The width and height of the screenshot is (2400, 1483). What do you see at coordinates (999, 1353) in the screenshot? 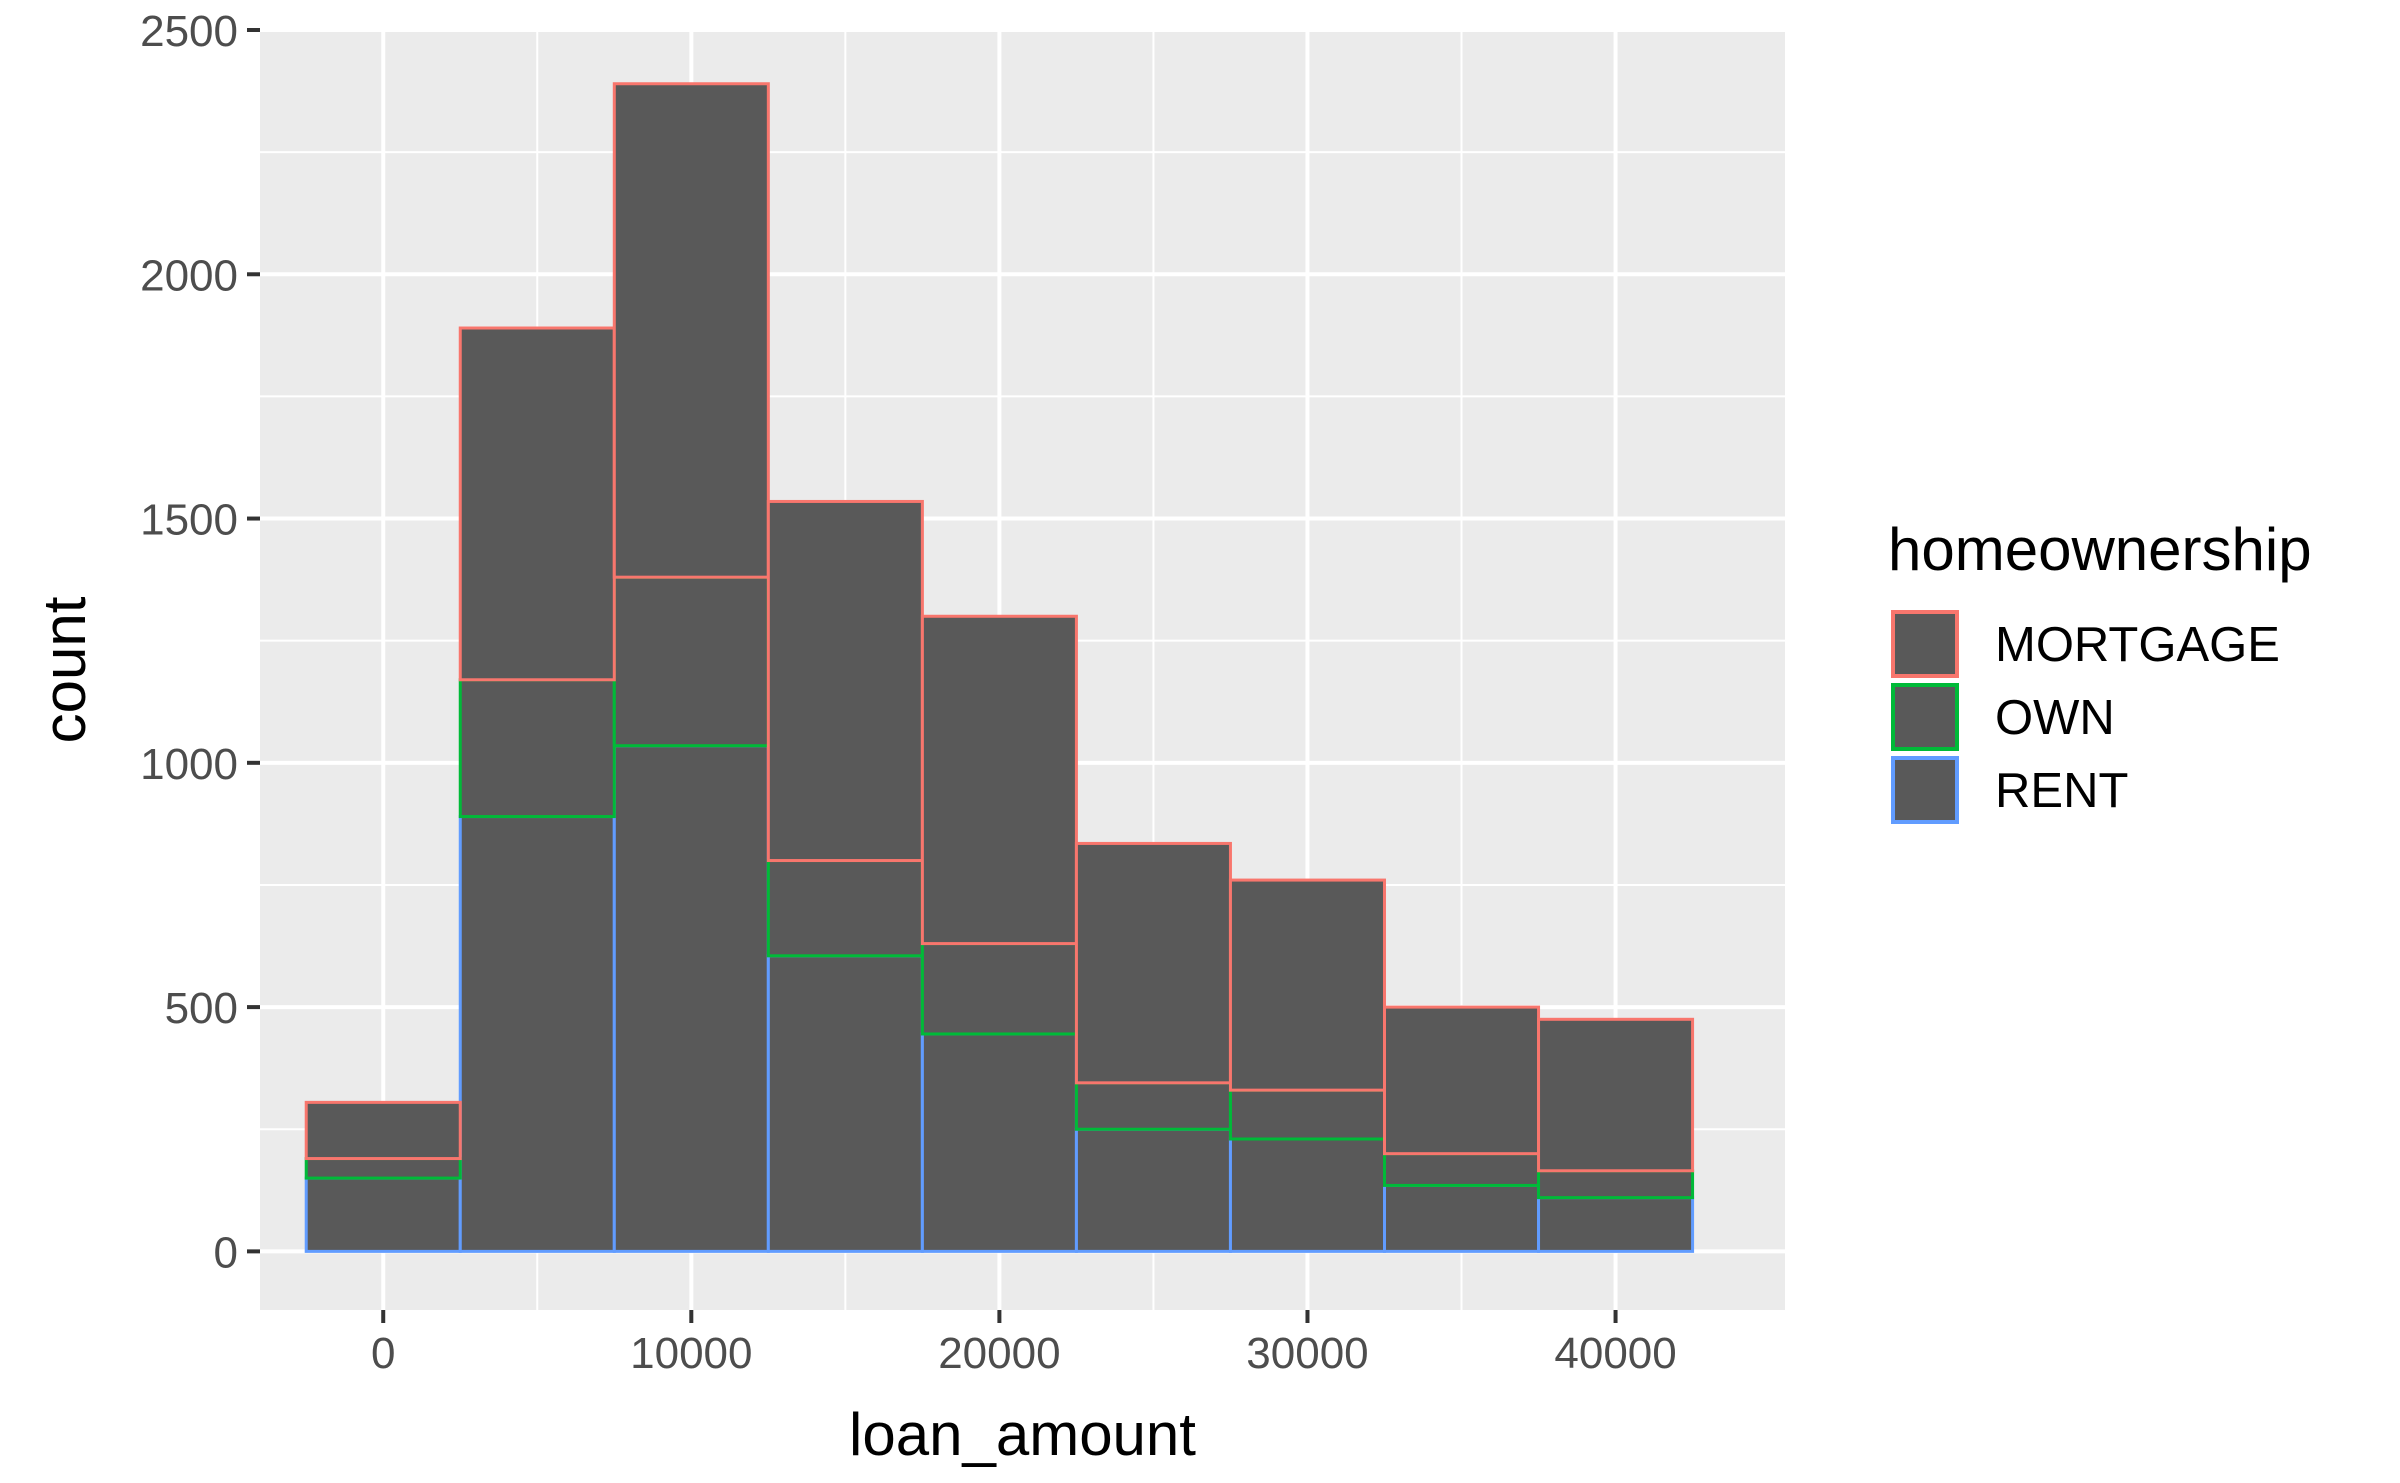
I see `x-tick-label: 20000` at bounding box center [999, 1353].